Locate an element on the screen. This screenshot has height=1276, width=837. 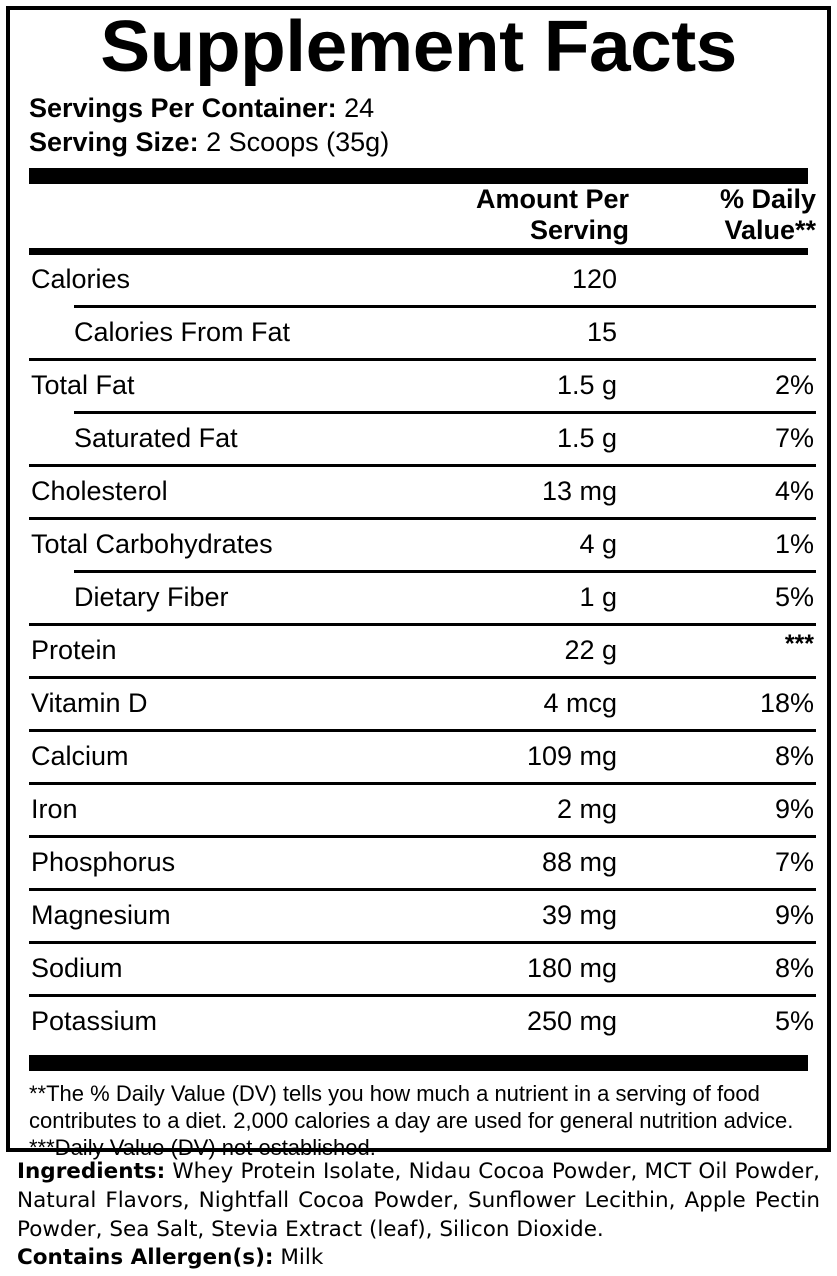
row-name: Total Fat is located at coordinates (215, 385).